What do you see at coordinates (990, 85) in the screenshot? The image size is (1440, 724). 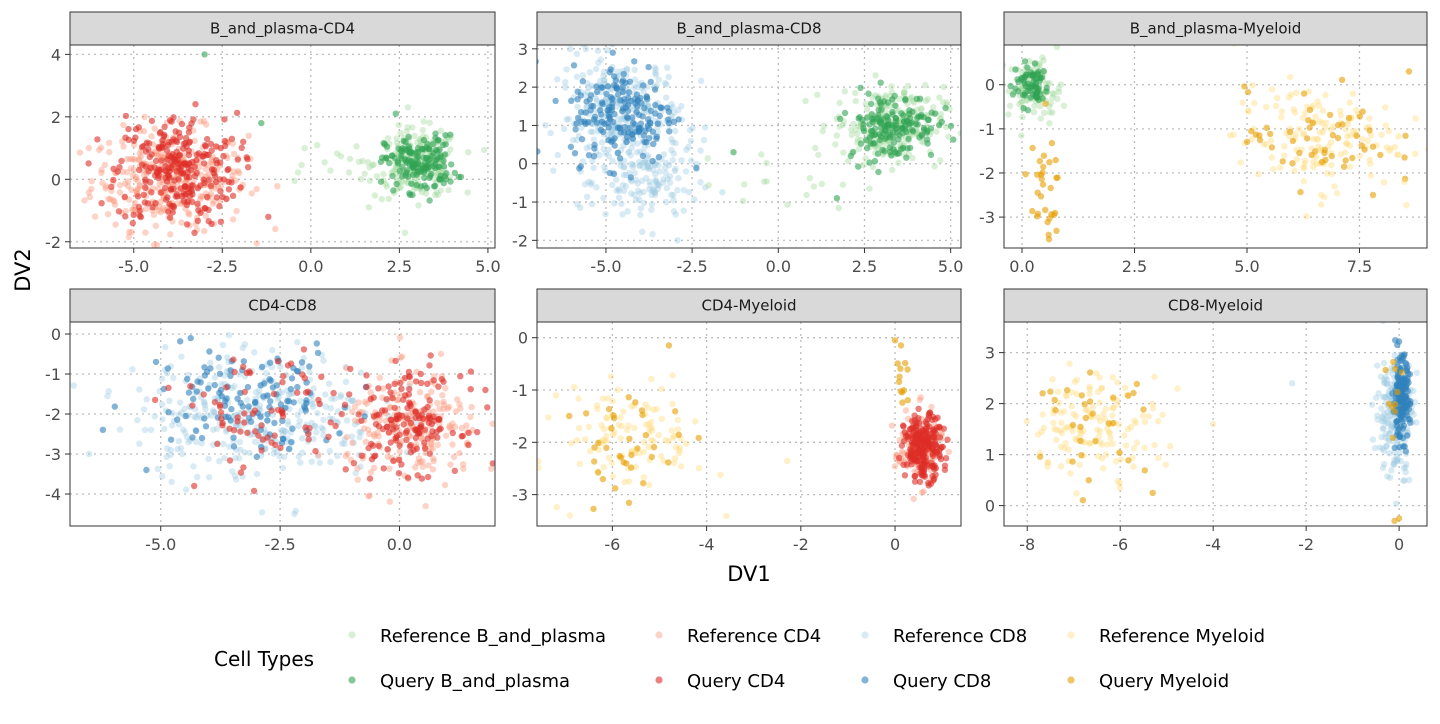 I see `y-tick-label: 0` at bounding box center [990, 85].